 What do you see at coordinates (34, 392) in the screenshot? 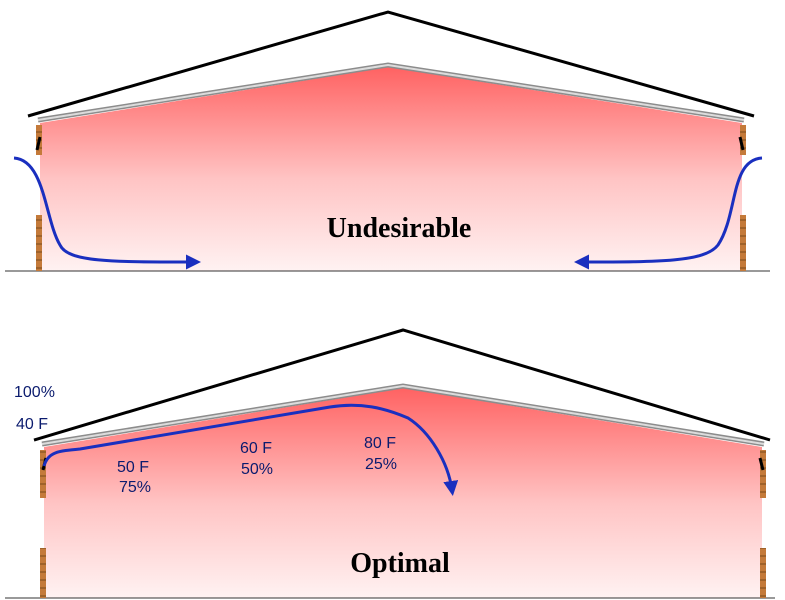
I see `outside-humidity-label: 100%` at bounding box center [34, 392].